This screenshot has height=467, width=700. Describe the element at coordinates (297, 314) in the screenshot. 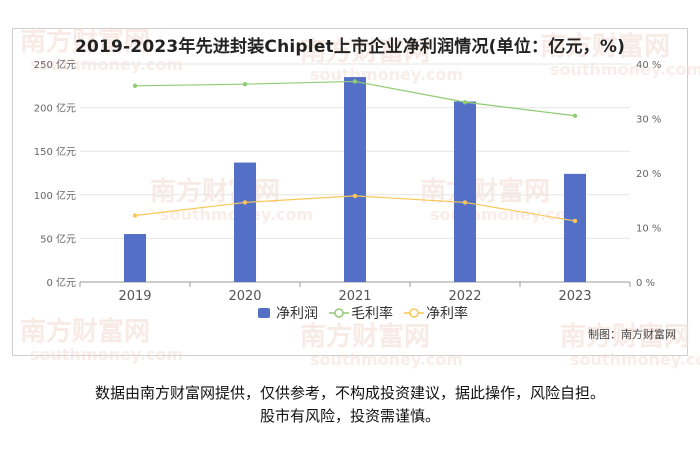

I see `legend-label: 净利润` at that location.